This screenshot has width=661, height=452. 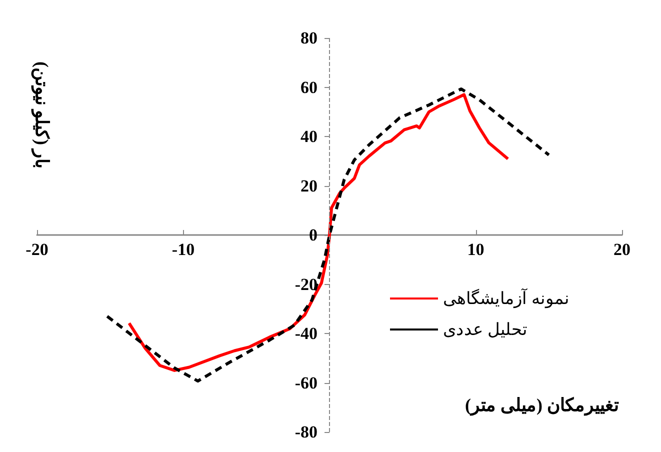 I want to click on x-tick-label: -20, so click(x=37, y=249).